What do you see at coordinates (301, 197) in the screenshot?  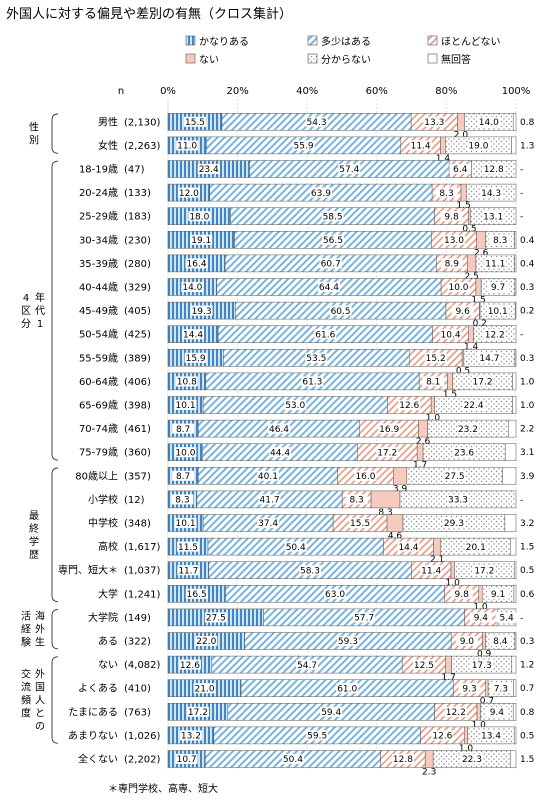 I see `bar-row: 20-24歳 (133) 12.0 63.9 8.31.5 14.3 -` at bounding box center [301, 197].